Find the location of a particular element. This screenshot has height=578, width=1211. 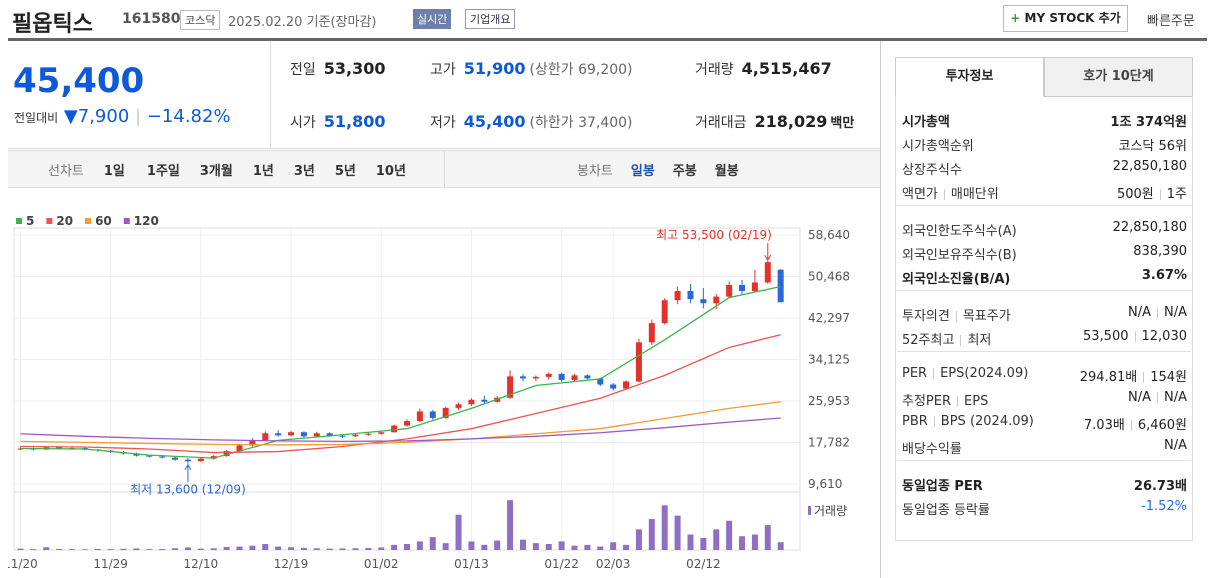

mystock-label: MY STOCK 추가 is located at coordinates (1072, 18).